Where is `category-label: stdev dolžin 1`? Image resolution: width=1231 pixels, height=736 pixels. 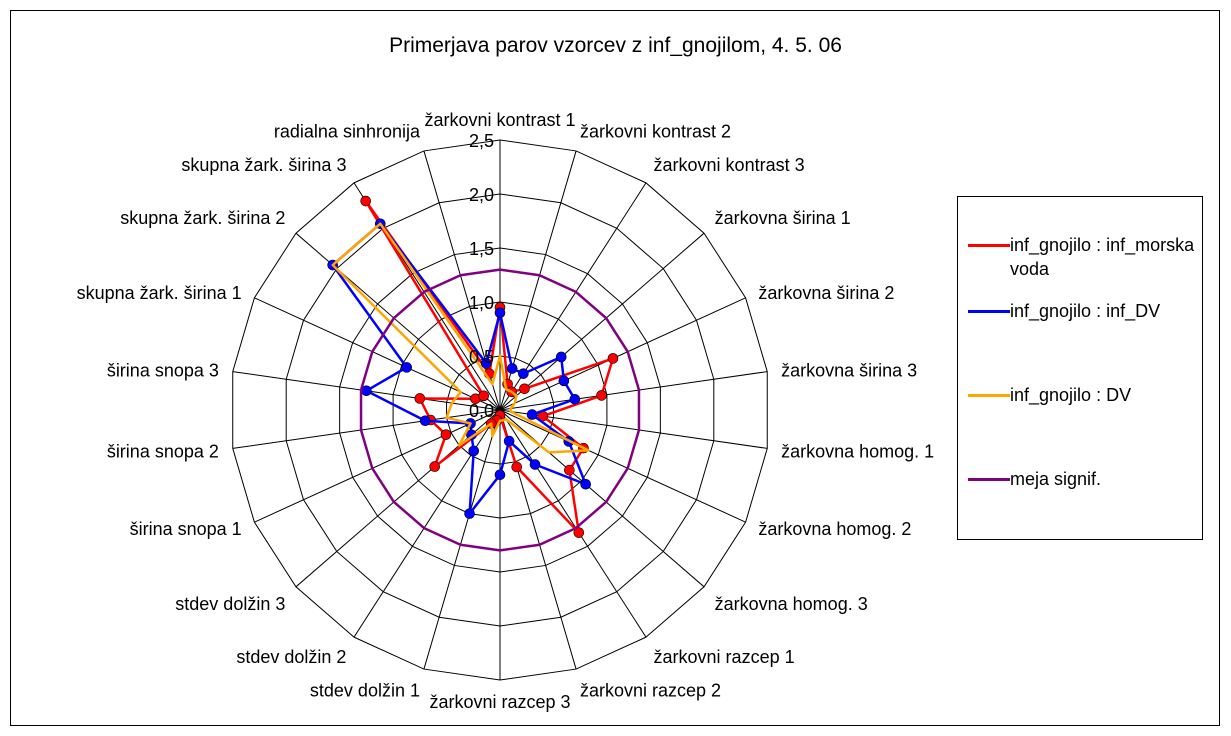
category-label: stdev dolžin 1 is located at coordinates (365, 690).